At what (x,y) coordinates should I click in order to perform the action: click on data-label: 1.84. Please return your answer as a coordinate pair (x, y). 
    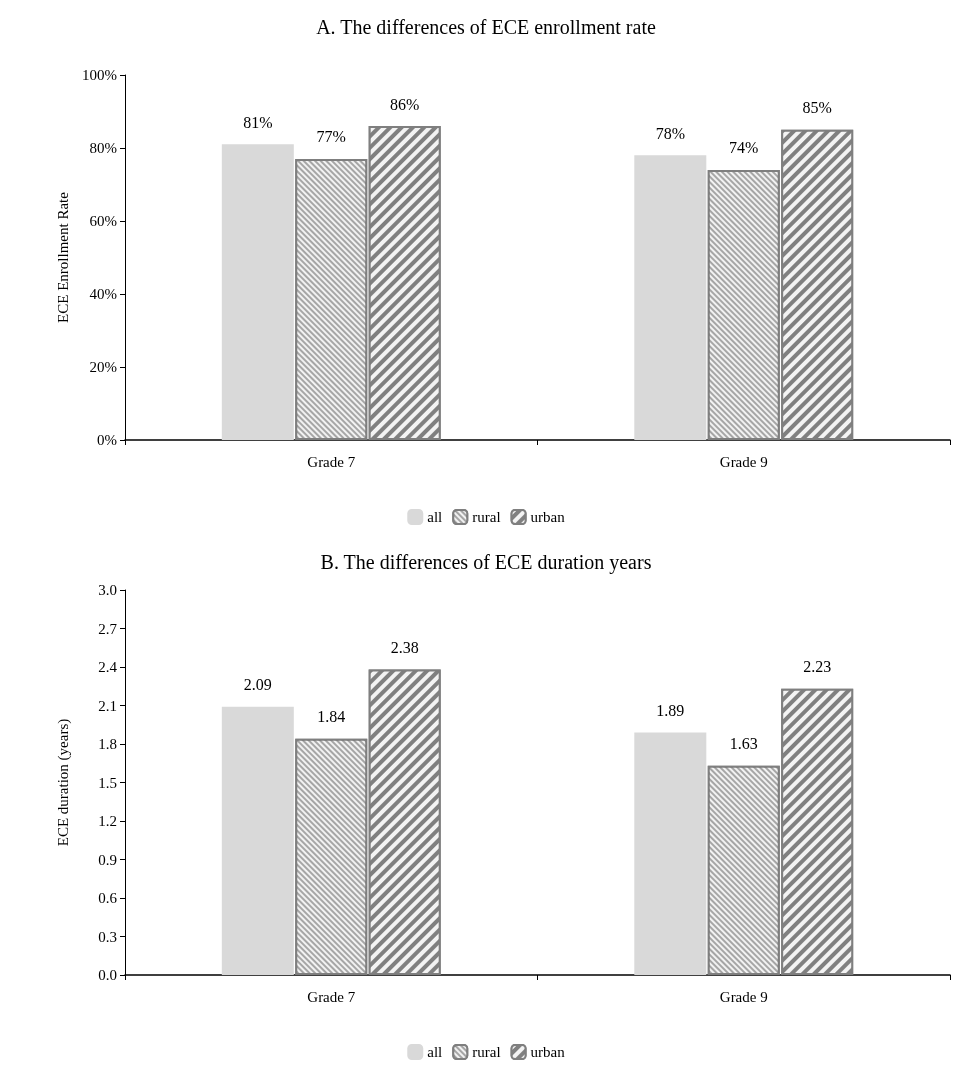
    Looking at the image, I should click on (331, 717).